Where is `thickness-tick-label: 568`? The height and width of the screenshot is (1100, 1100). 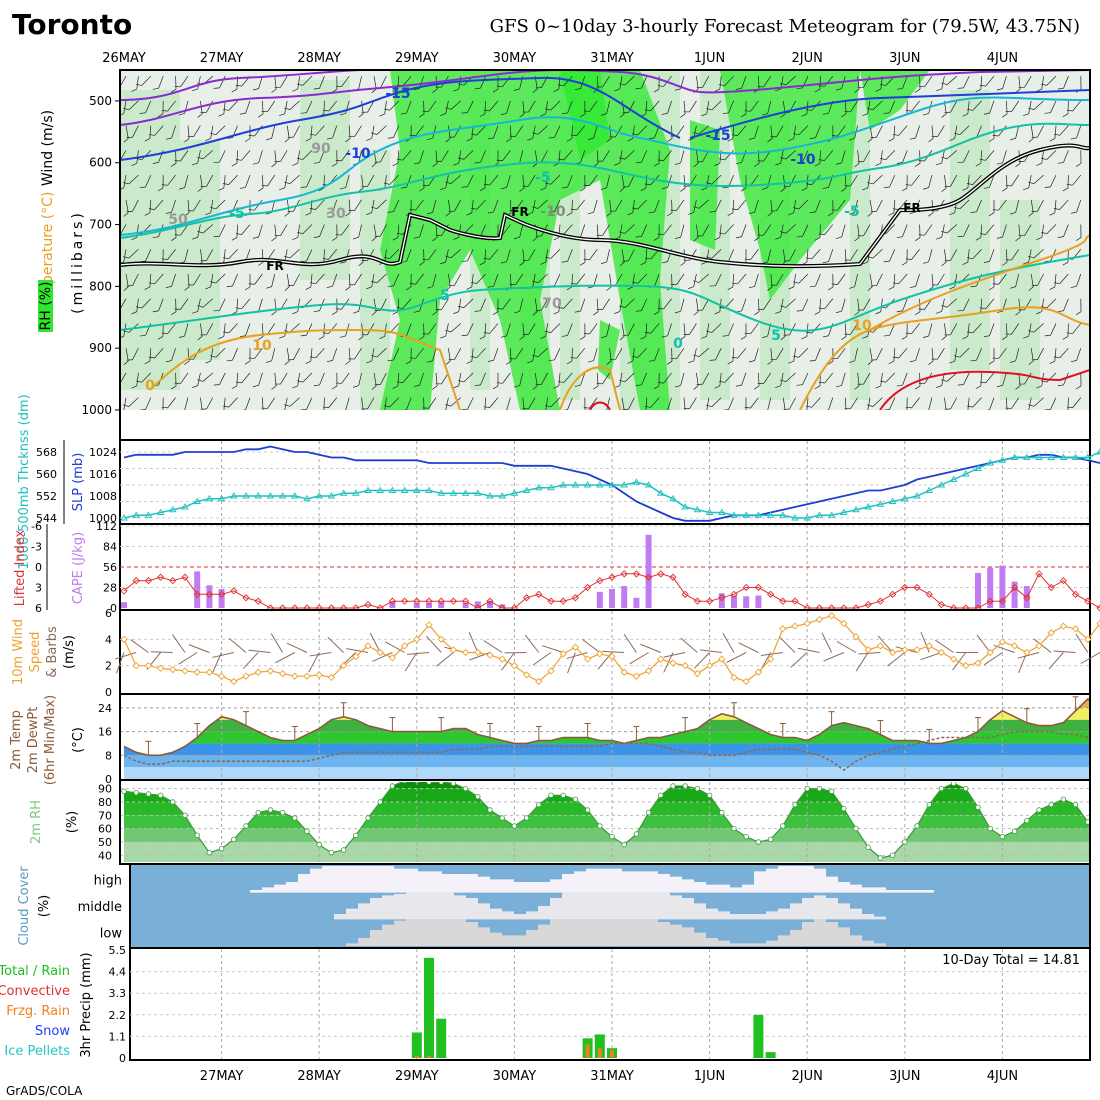
thickness-tick-label: 568 is located at coordinates (46, 452).